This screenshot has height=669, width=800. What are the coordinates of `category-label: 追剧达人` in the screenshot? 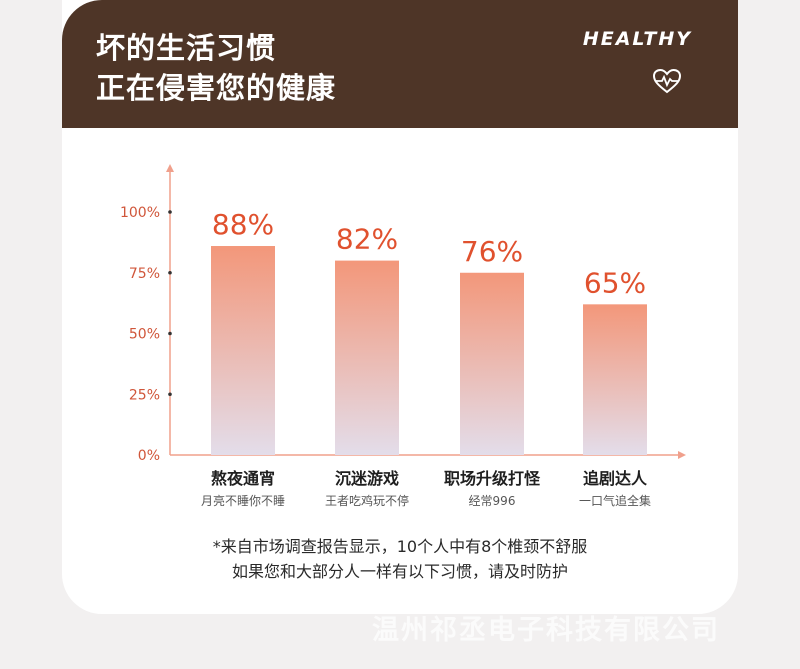 It's located at (615, 478).